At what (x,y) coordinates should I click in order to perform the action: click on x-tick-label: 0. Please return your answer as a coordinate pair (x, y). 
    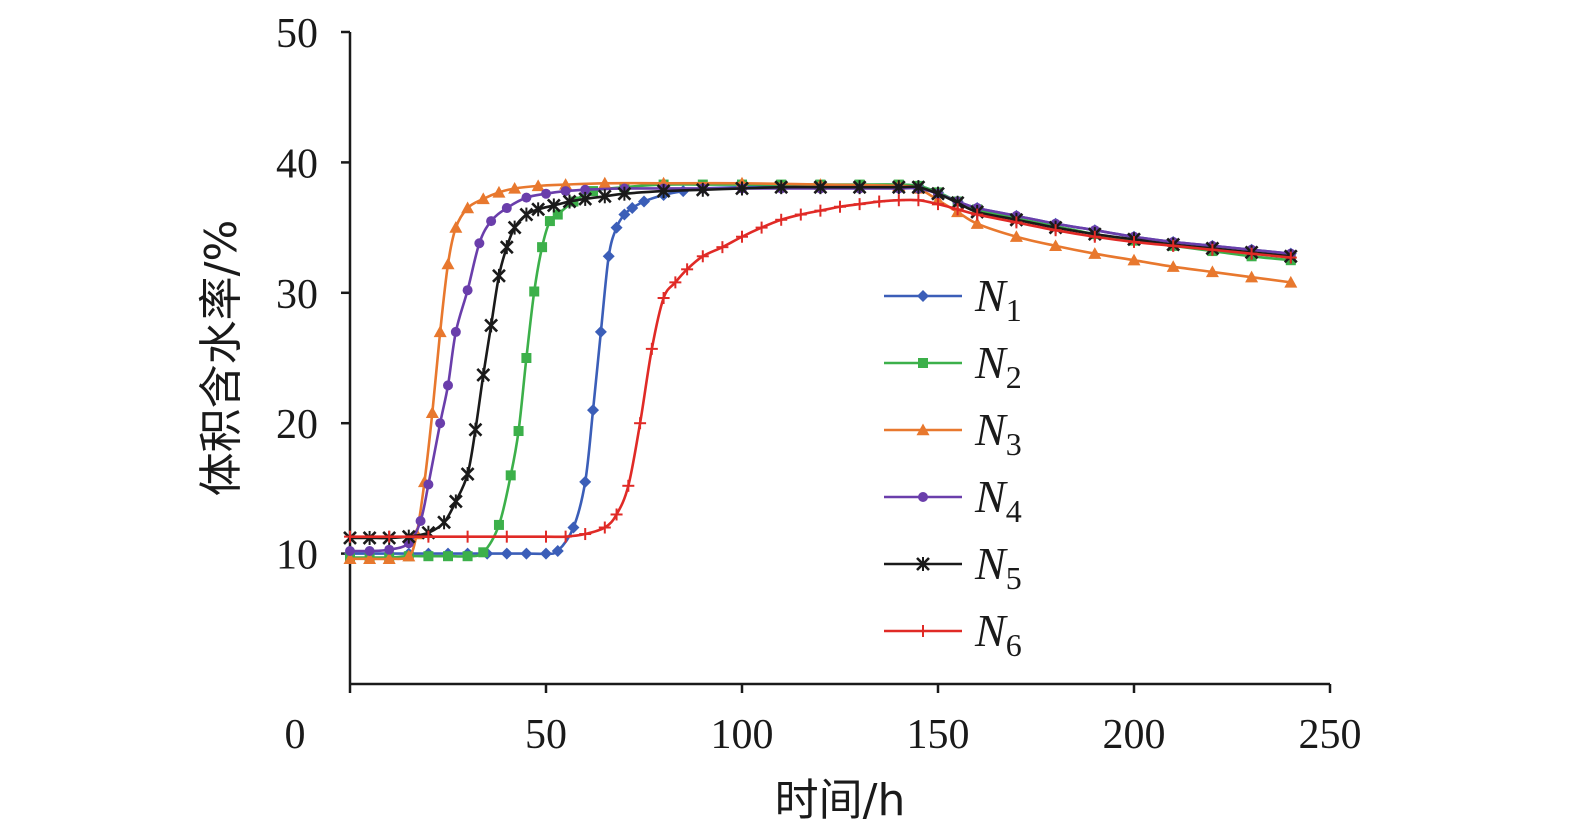
    Looking at the image, I should click on (295, 735).